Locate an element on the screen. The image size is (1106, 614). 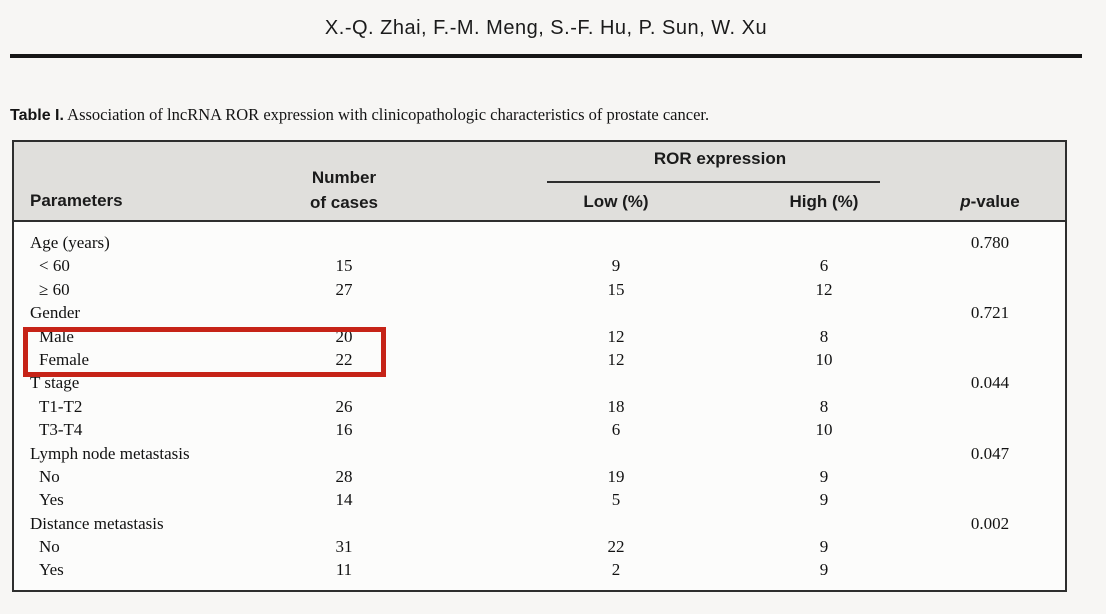
table-cell-param: T1-T2 is located at coordinates (61, 406).